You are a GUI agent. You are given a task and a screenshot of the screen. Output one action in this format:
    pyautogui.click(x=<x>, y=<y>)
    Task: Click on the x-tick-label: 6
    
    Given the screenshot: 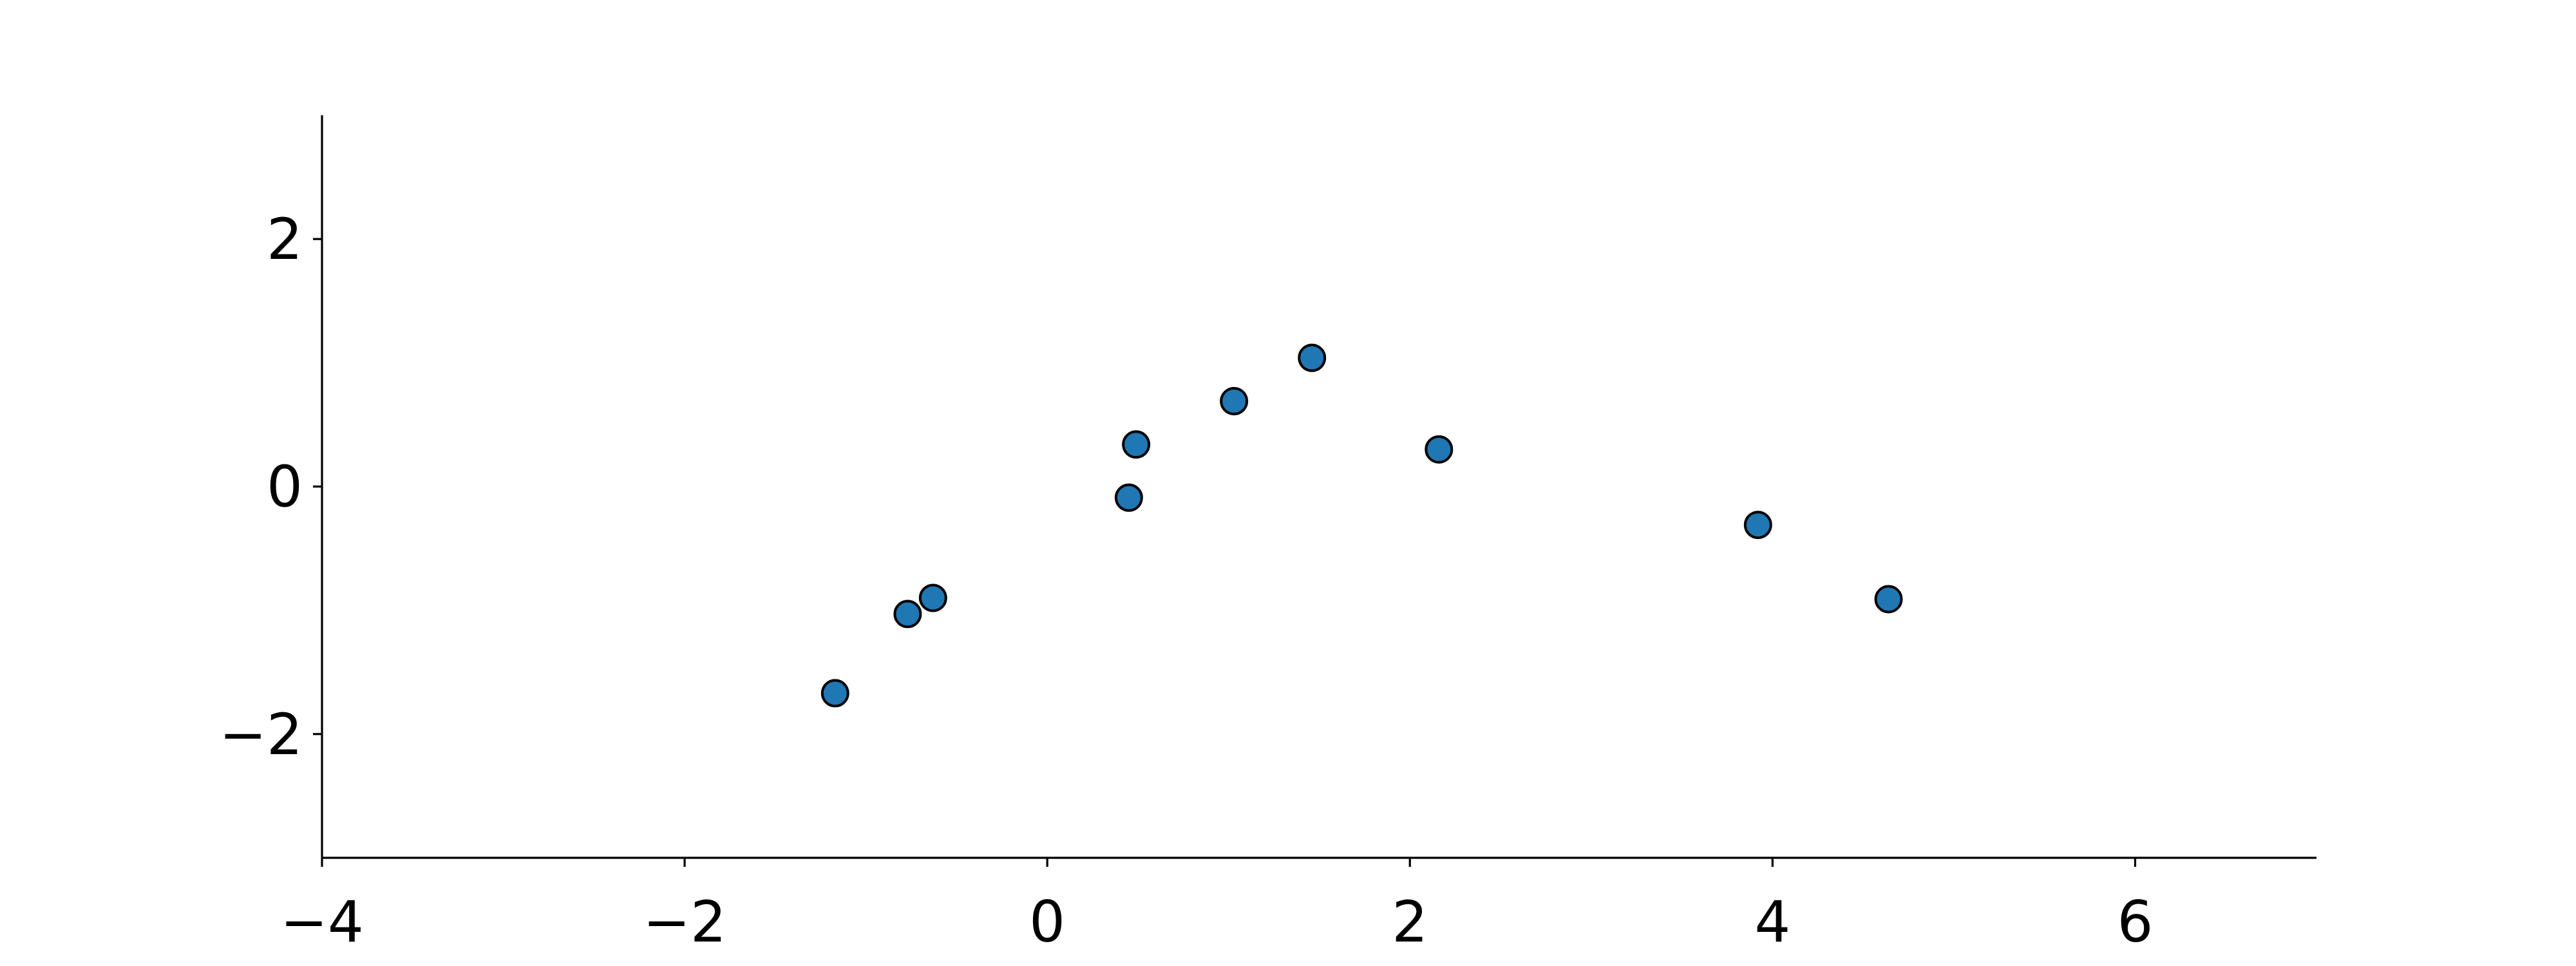 What is the action you would take?
    pyautogui.click(x=2135, y=922)
    